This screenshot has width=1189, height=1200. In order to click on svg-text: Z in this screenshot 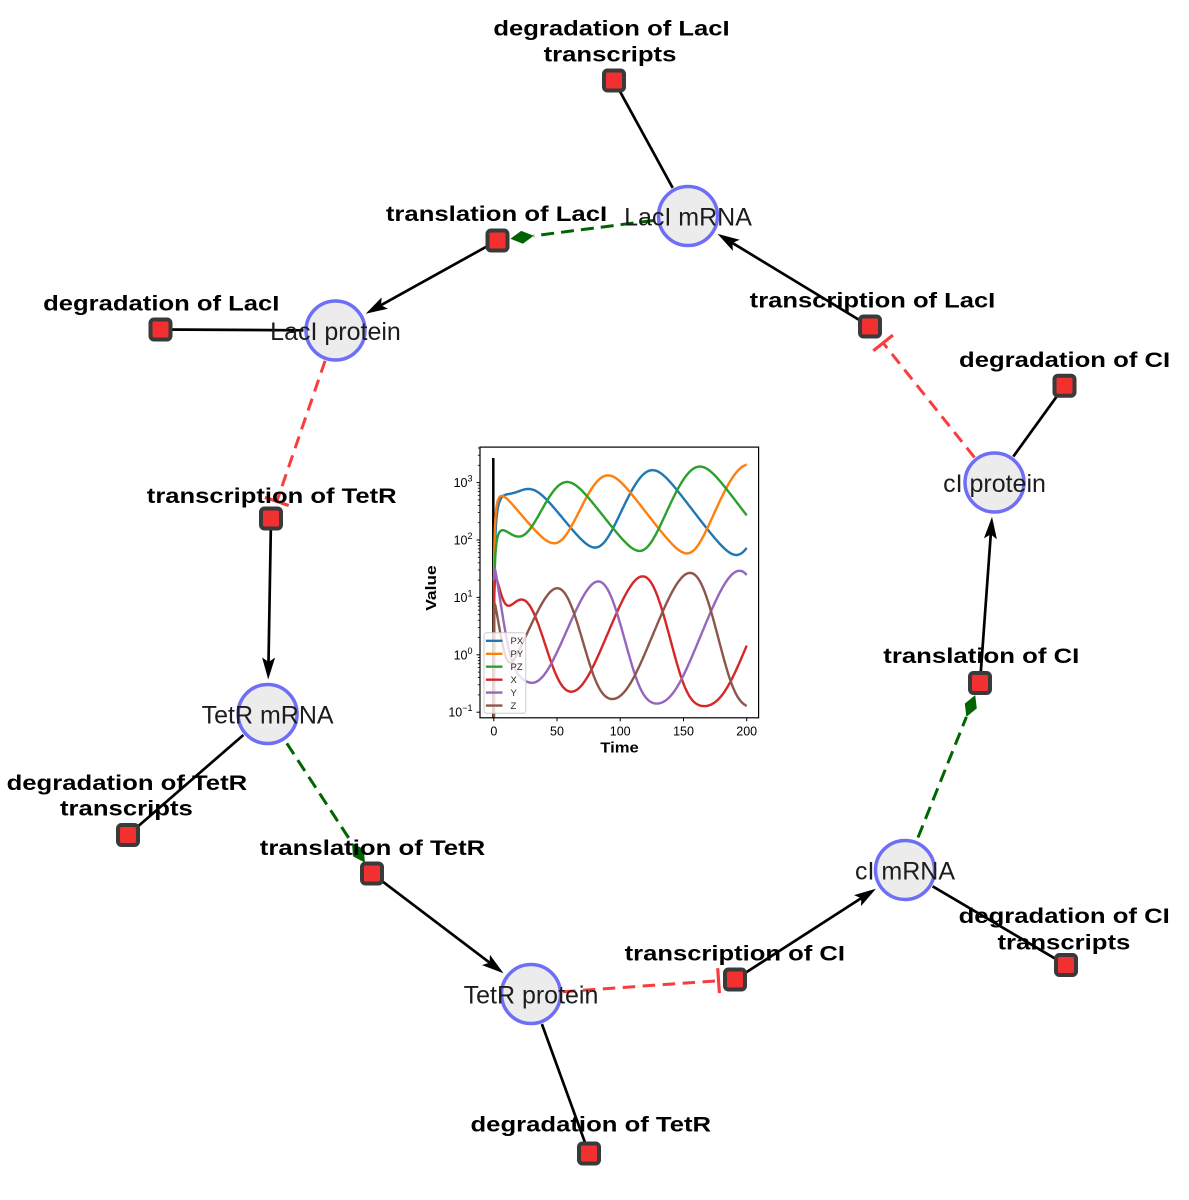, I will do `click(514, 706)`.